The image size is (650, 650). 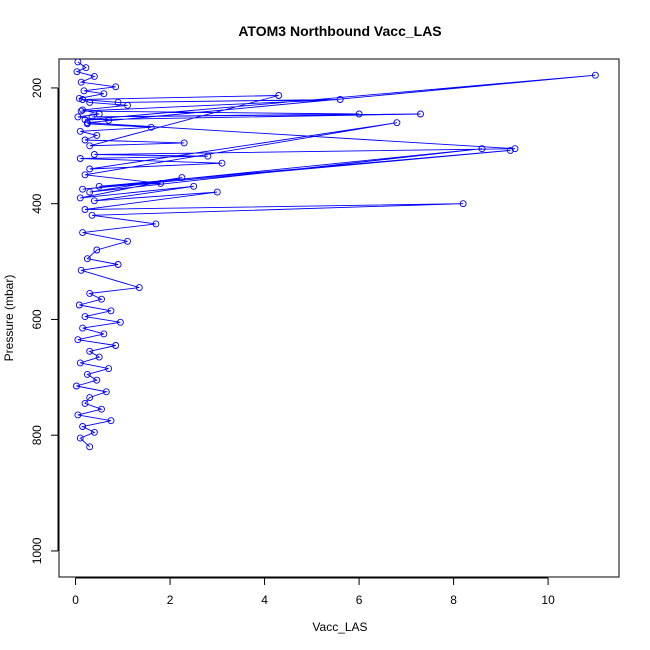 I want to click on y-tick-label: 200, so click(x=37, y=88).